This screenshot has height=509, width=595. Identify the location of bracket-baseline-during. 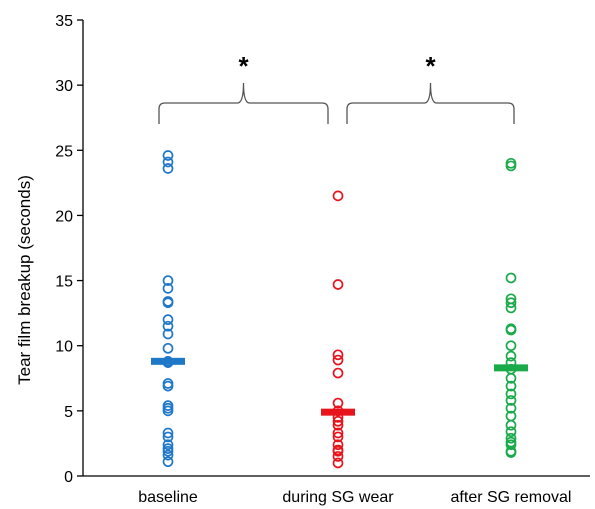
(243, 103).